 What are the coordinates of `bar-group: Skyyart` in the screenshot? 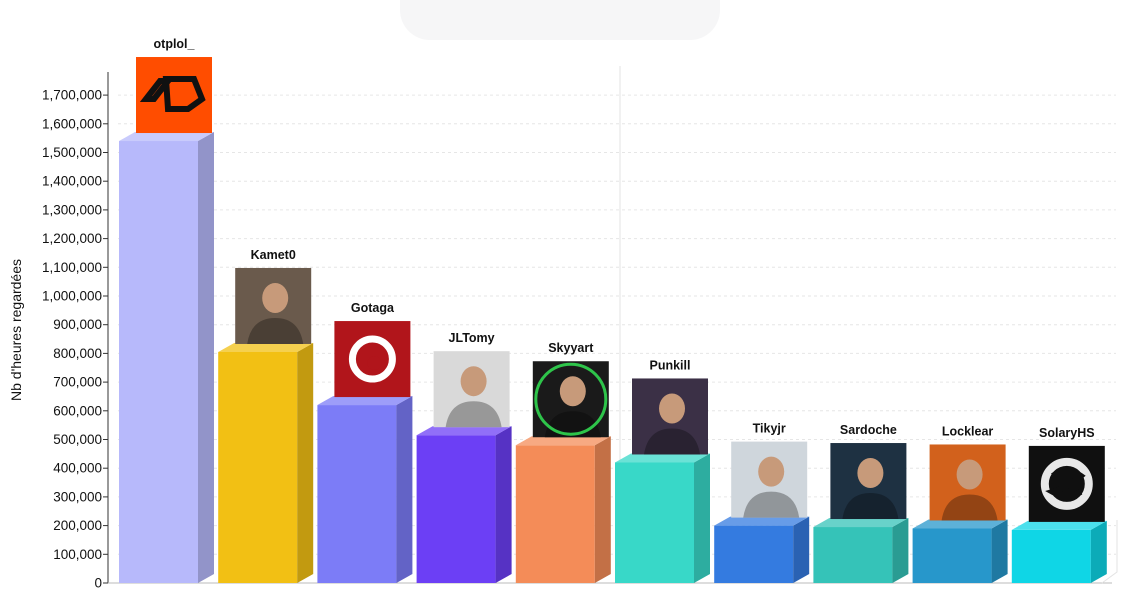 It's located at (563, 462).